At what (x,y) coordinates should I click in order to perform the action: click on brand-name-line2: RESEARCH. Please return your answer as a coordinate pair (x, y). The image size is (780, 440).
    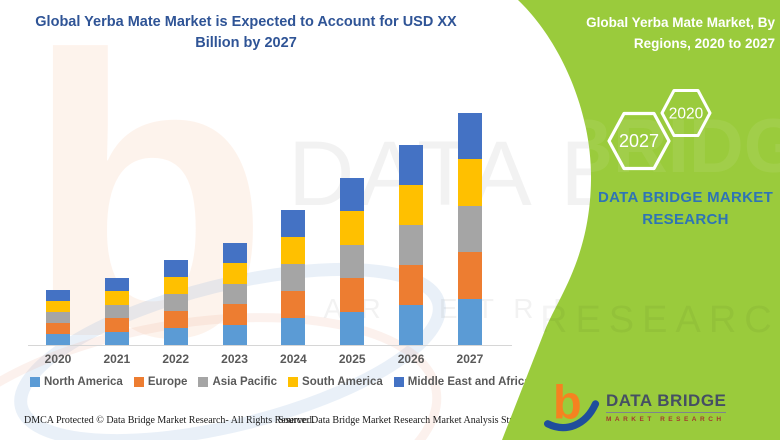
    Looking at the image, I should click on (685, 219).